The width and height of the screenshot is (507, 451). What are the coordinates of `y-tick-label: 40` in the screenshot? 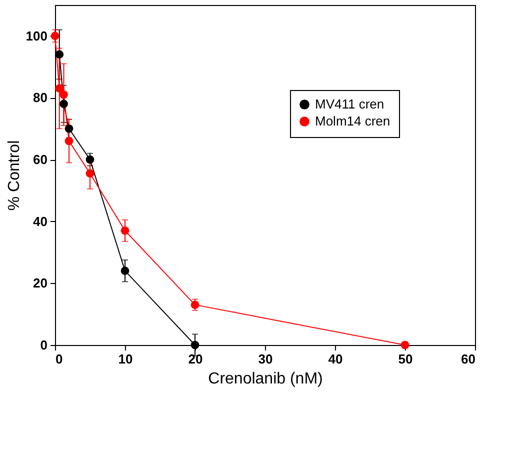 It's located at (40, 221).